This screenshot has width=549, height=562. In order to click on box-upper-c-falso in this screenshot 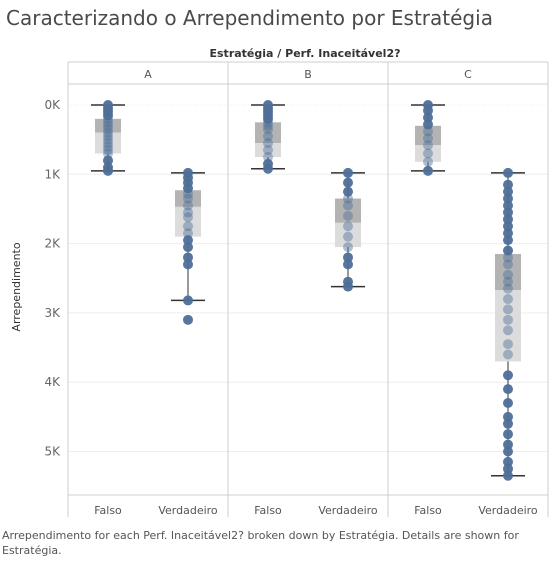, I will do `click(428, 135)`.